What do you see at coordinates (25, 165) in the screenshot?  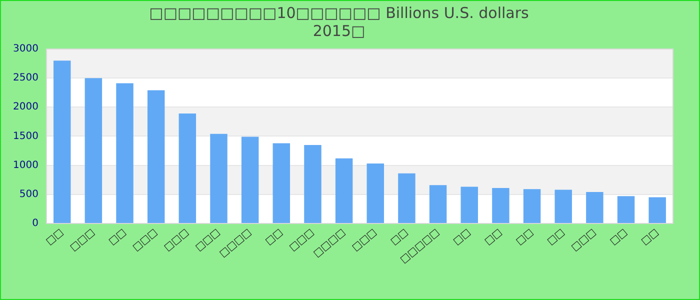 I see `y-tick-label: 1000` at bounding box center [25, 165].